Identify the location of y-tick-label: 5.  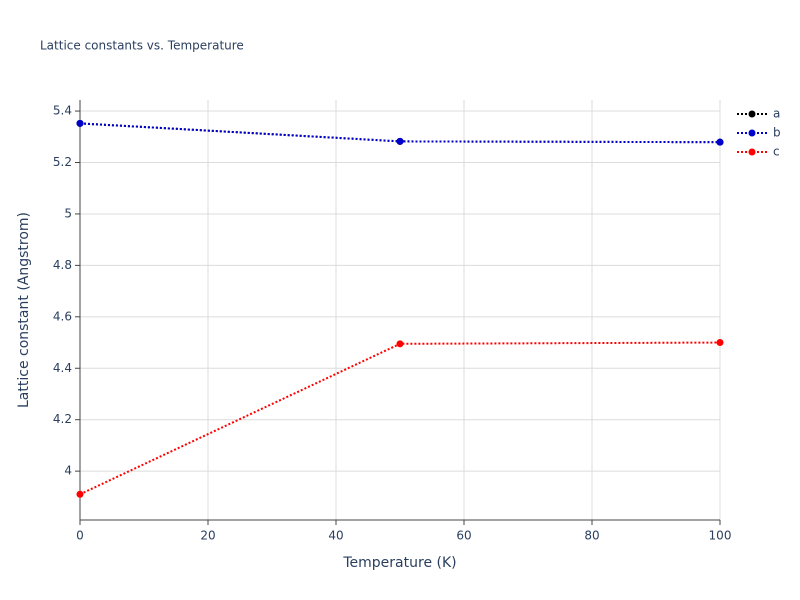
(68, 213).